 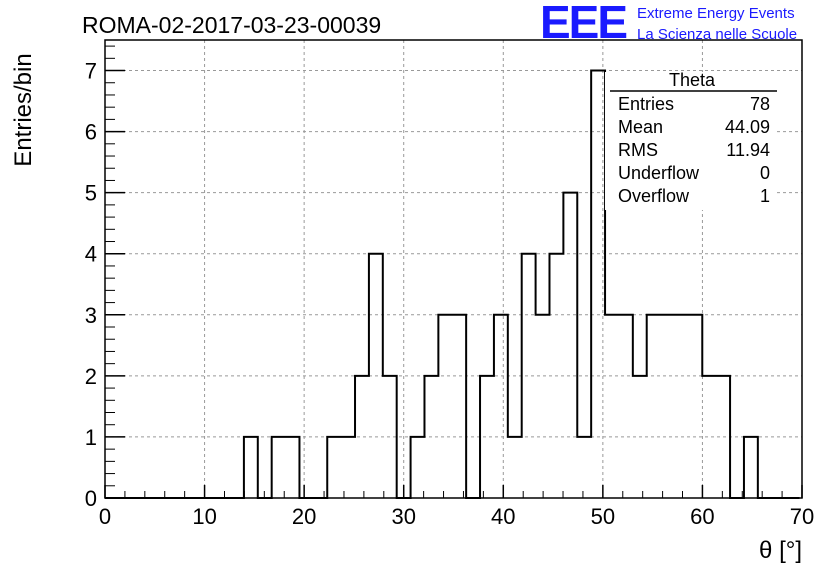 I want to click on y-tick-label: 1, so click(x=91, y=437).